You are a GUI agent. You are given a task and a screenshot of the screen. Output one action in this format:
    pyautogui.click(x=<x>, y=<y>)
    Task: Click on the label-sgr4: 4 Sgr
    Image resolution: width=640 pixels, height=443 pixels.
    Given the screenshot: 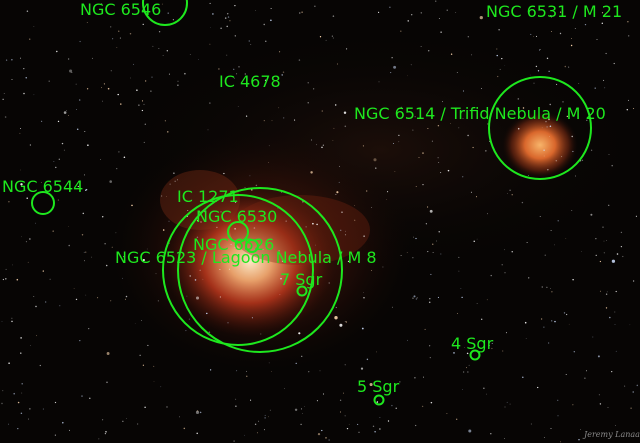 What is the action you would take?
    pyautogui.click(x=472, y=343)
    